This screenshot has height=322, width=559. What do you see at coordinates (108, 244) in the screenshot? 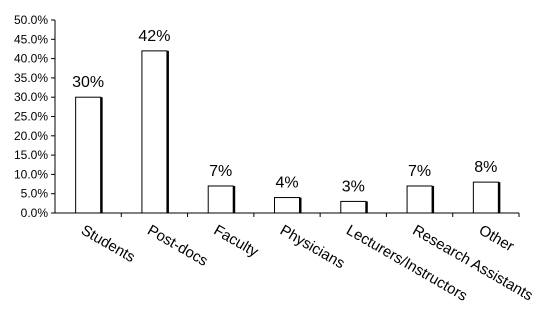
I see `category-label: Students` at bounding box center [108, 244].